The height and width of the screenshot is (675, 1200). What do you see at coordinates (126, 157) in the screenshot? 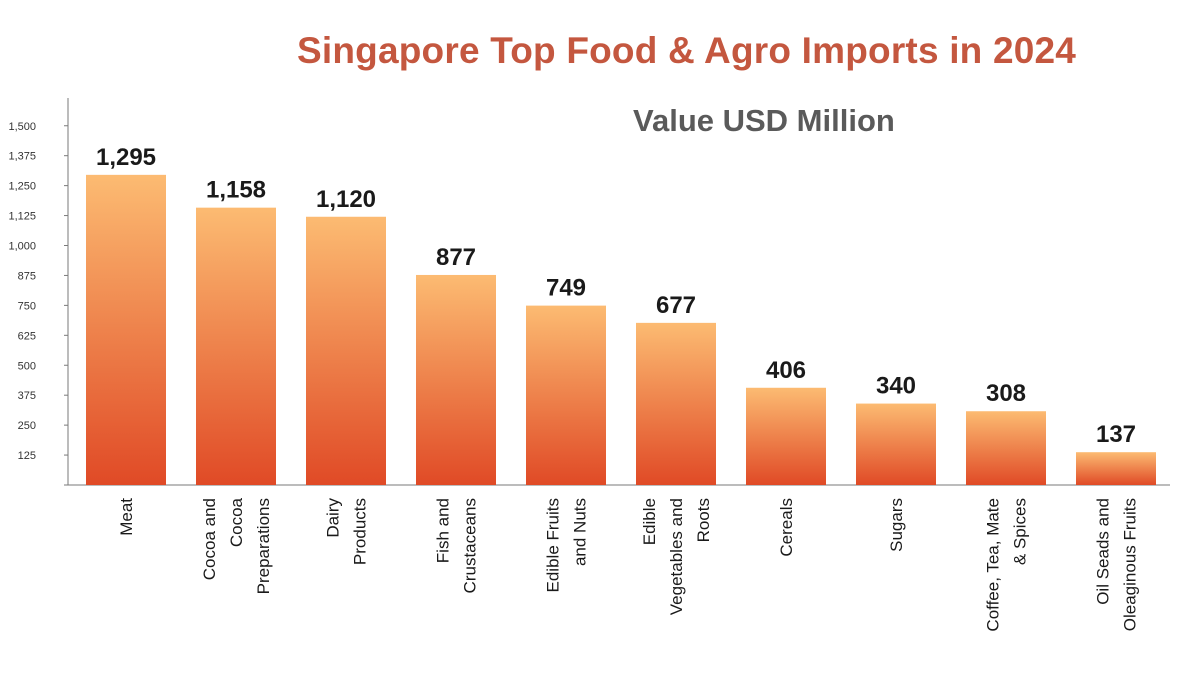
I see `value-label: 1,295` at bounding box center [126, 157].